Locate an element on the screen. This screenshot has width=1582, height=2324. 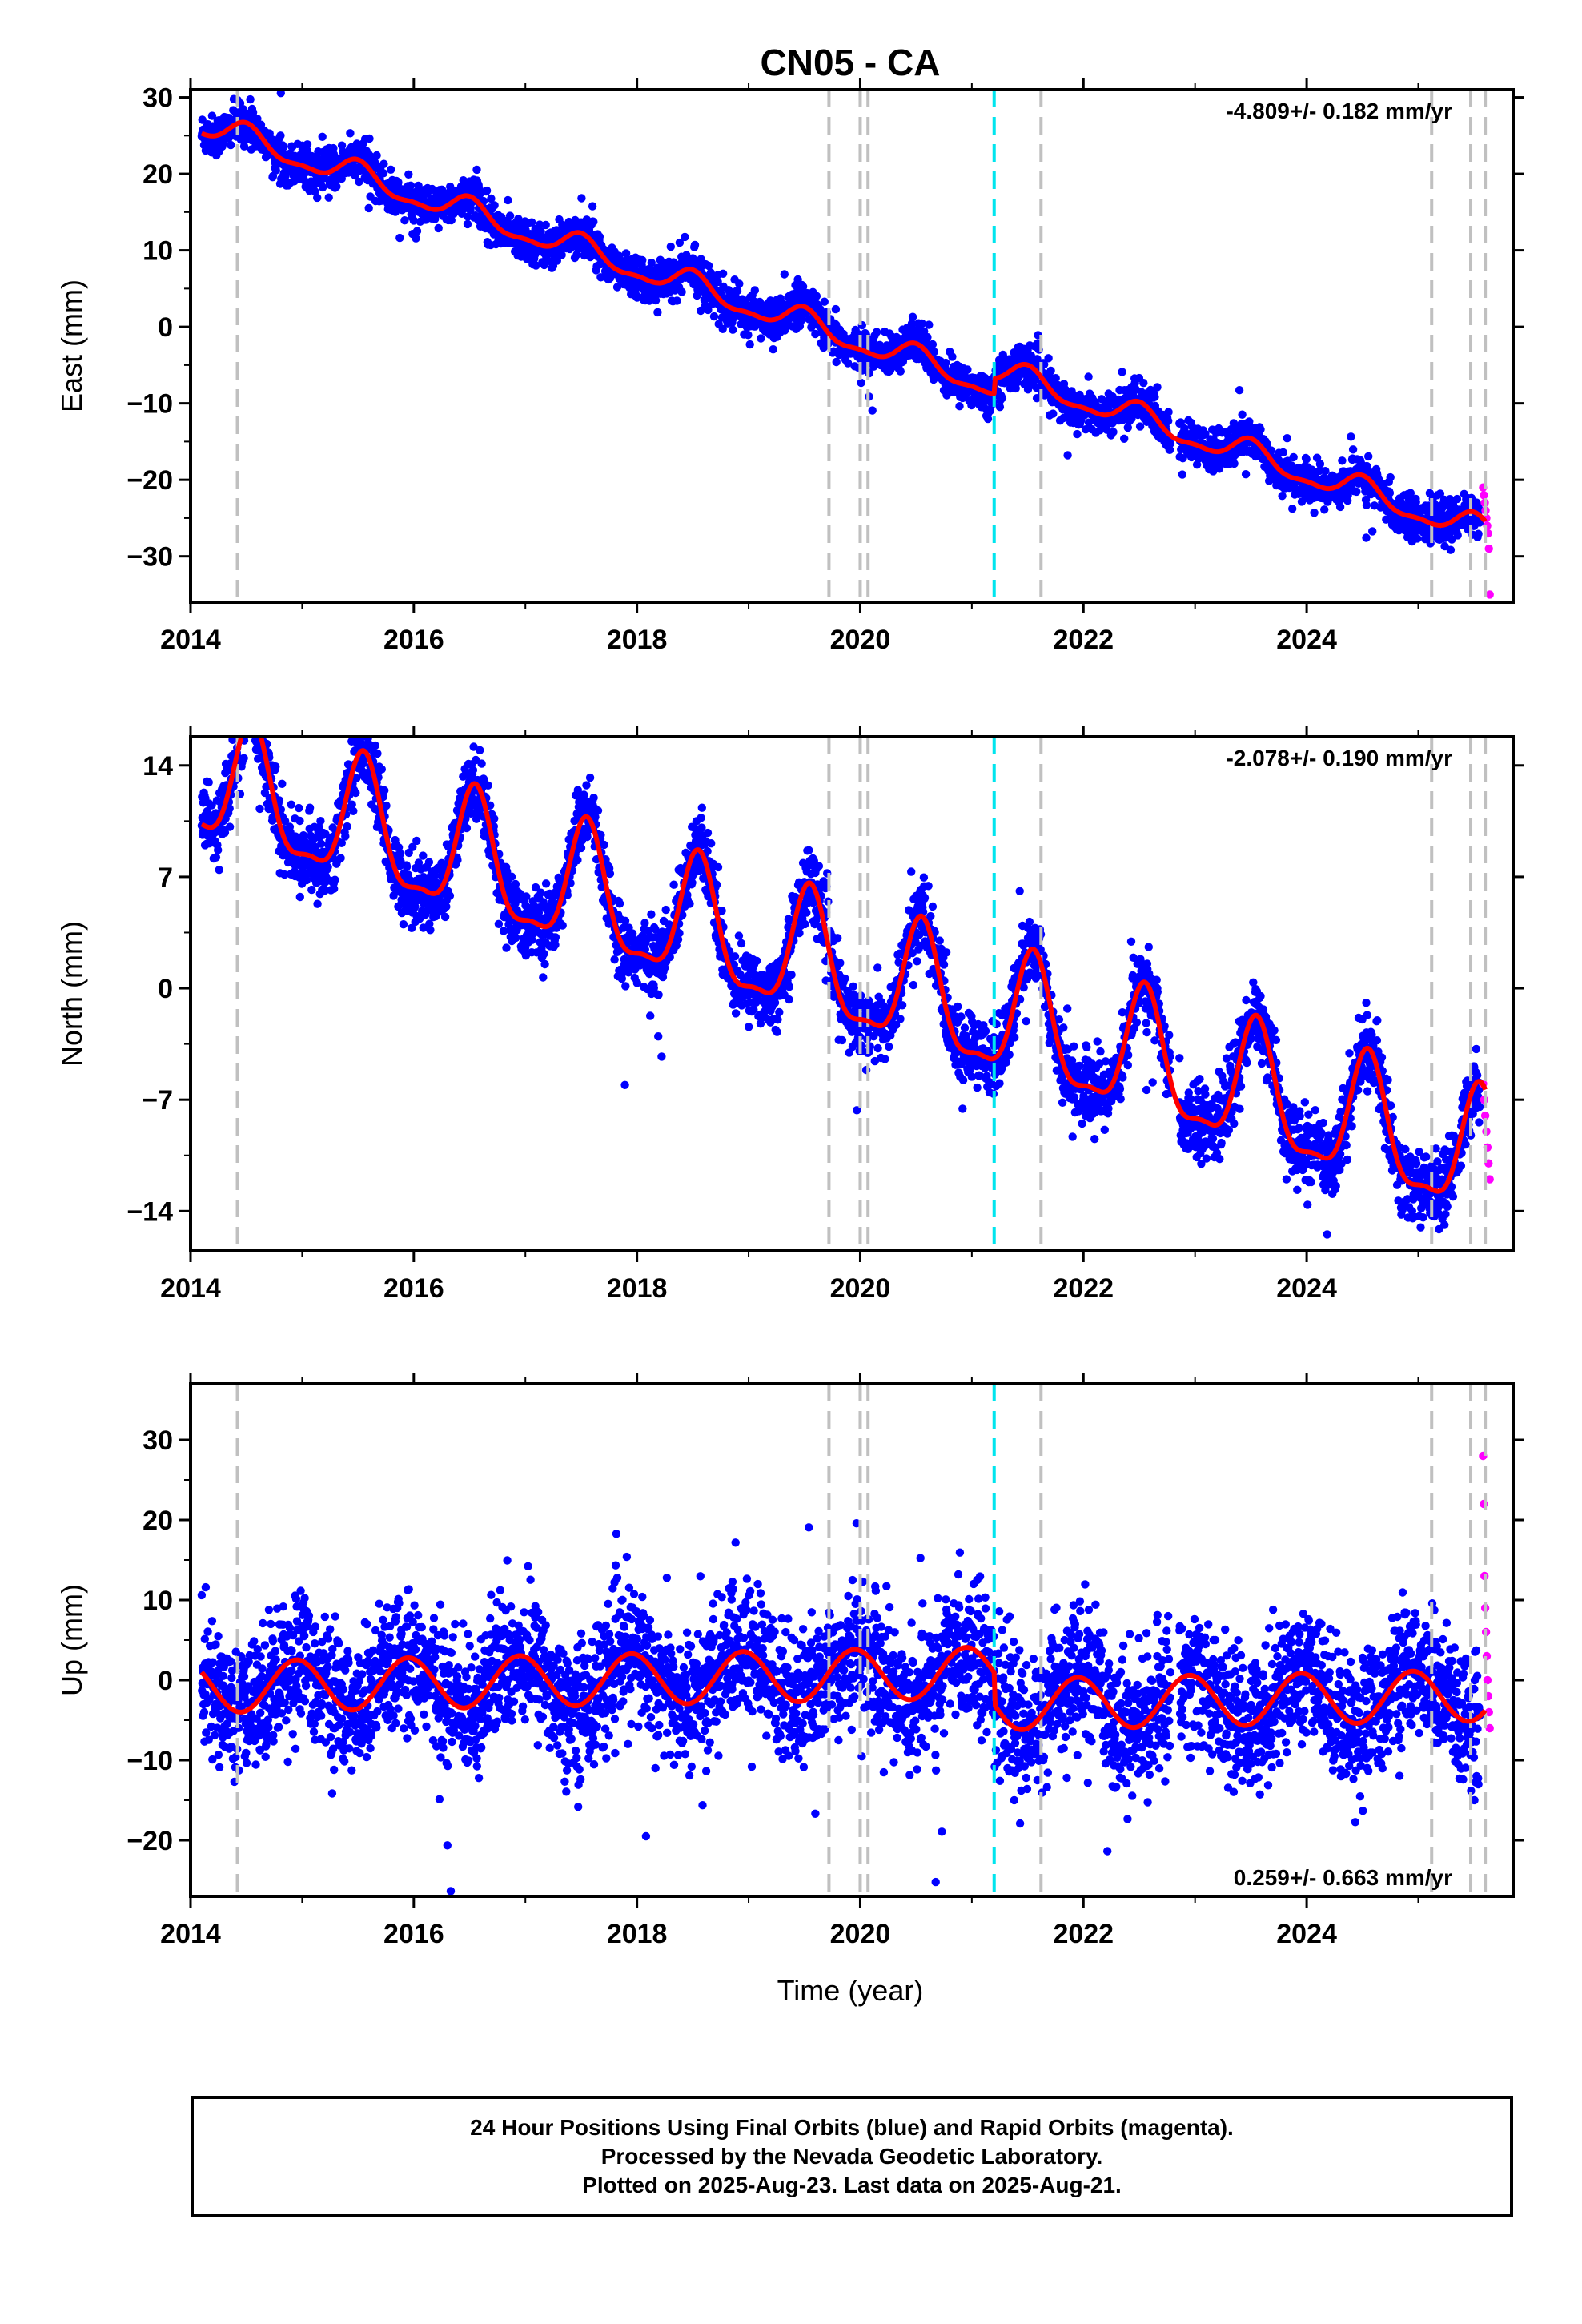
east-y-axis-label: East (mm) is located at coordinates (71, 345).